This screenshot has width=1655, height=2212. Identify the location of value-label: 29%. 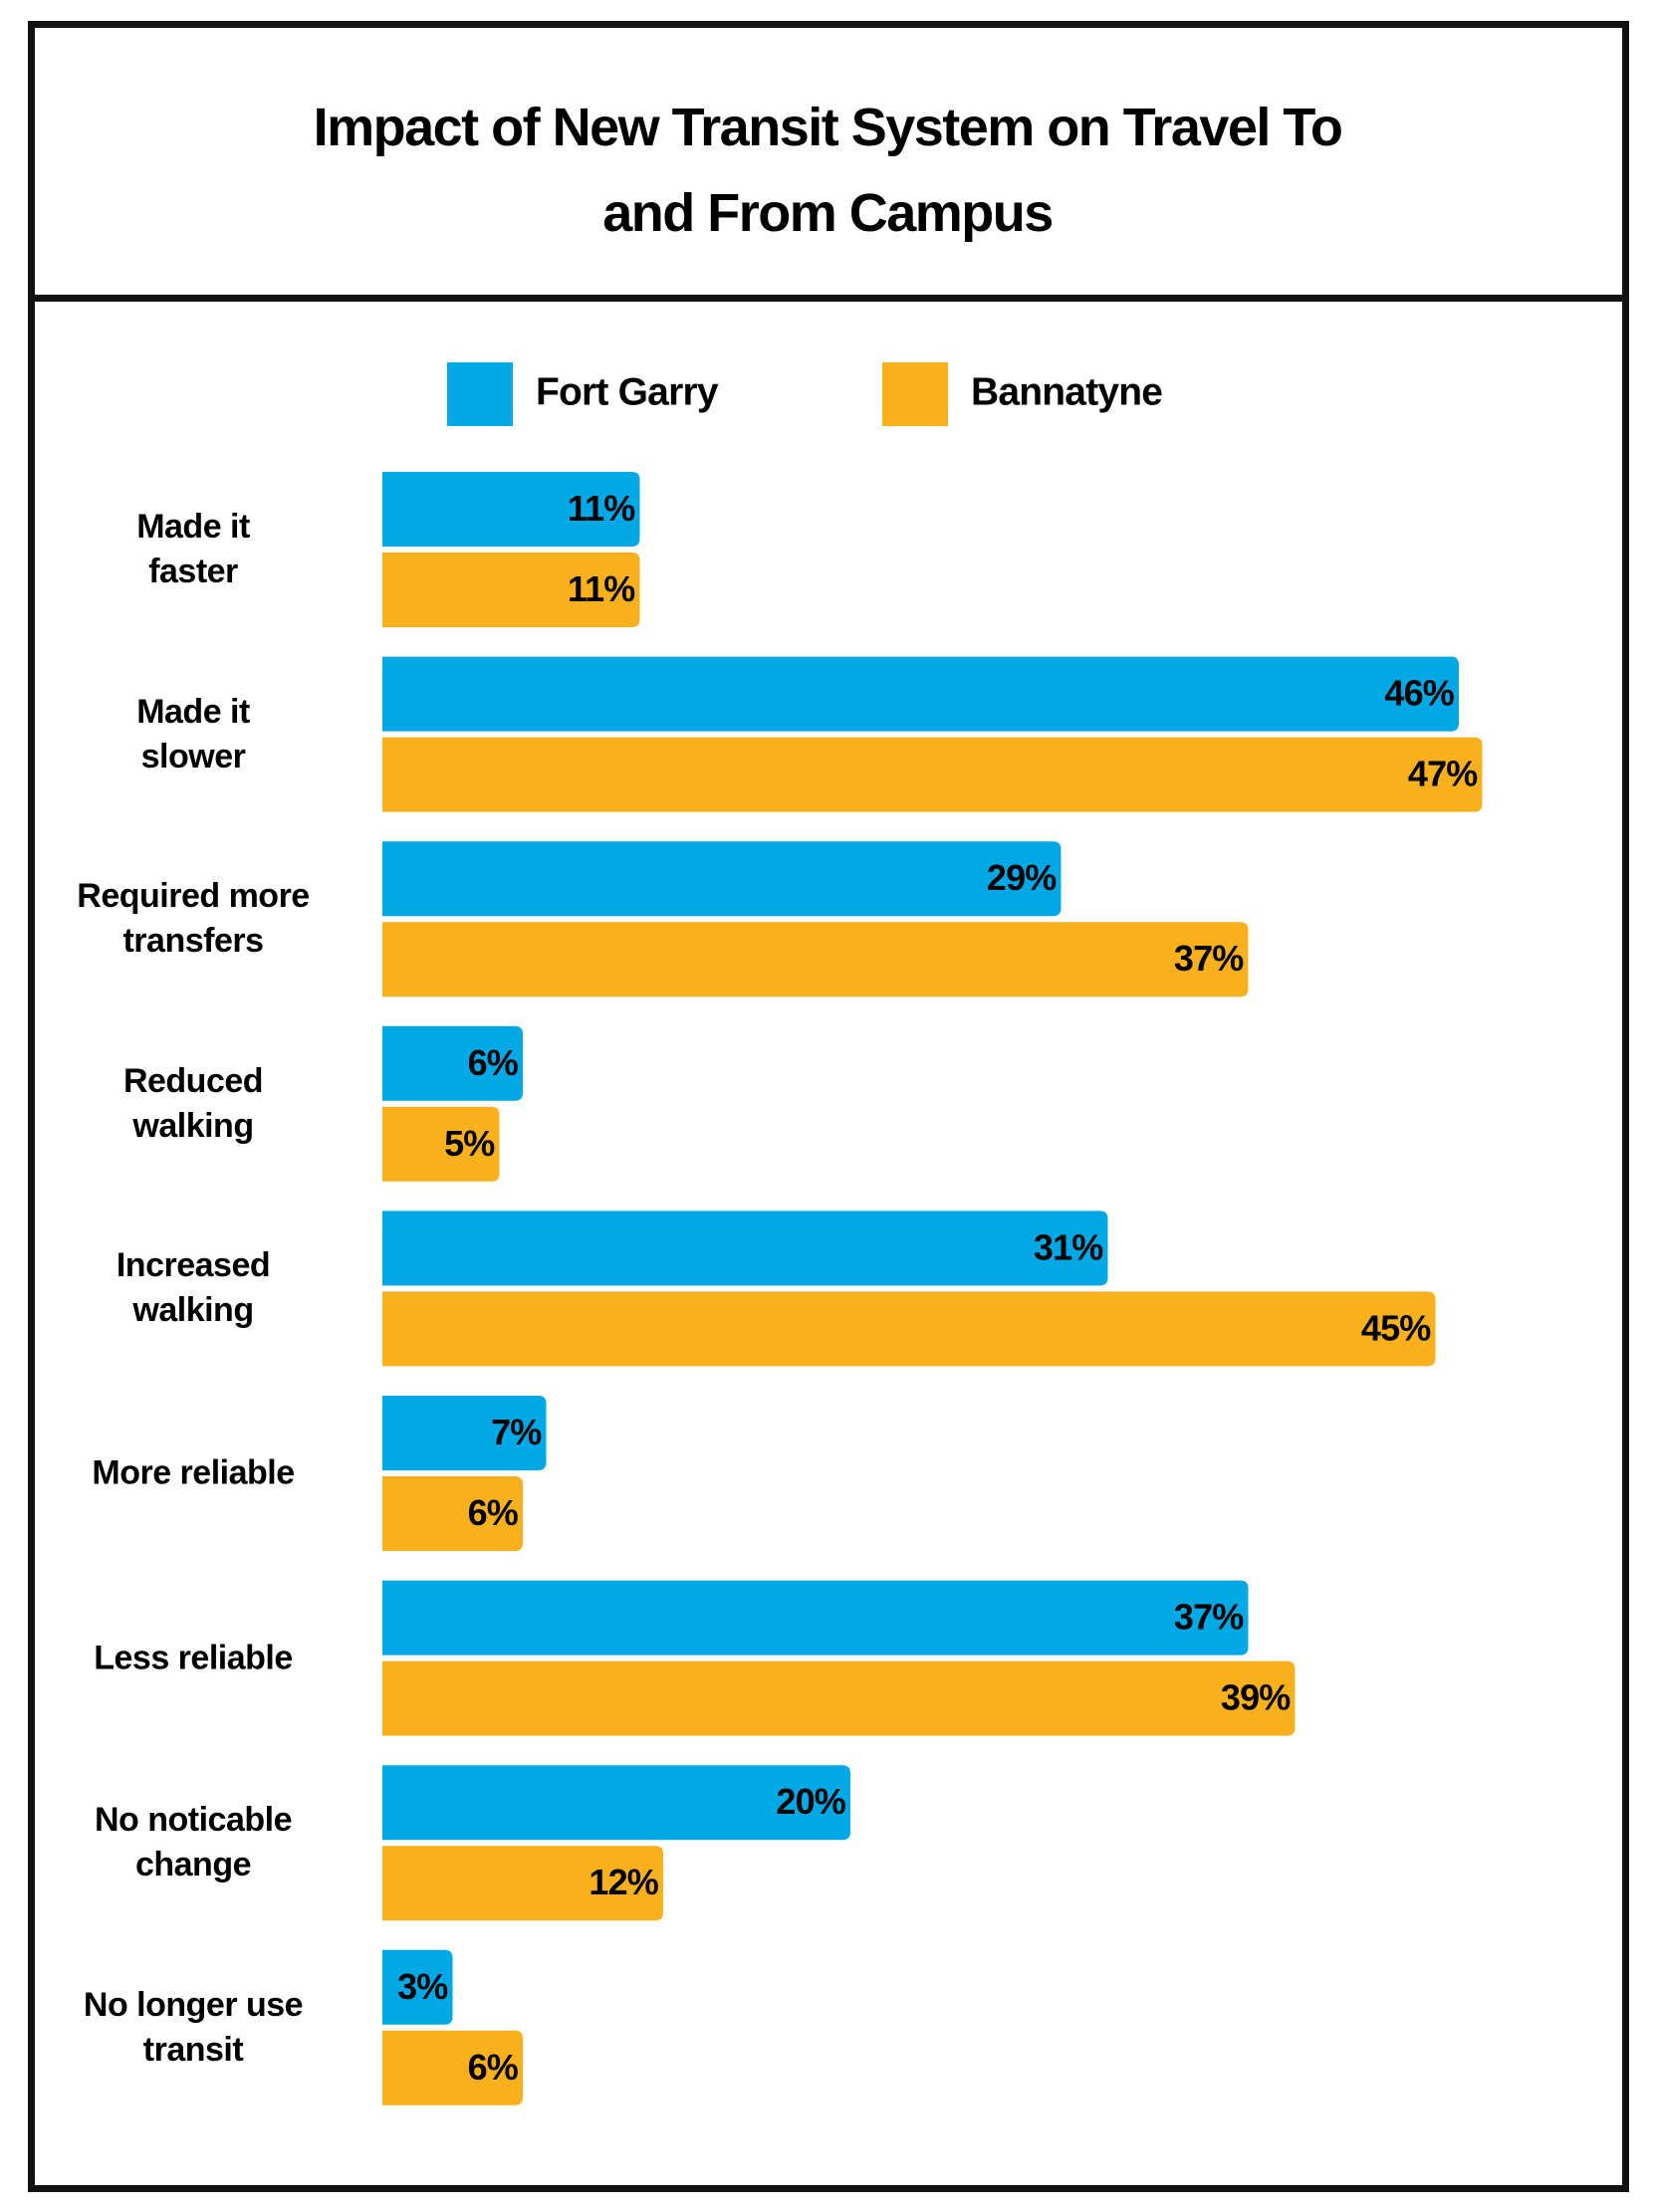
(1022, 877).